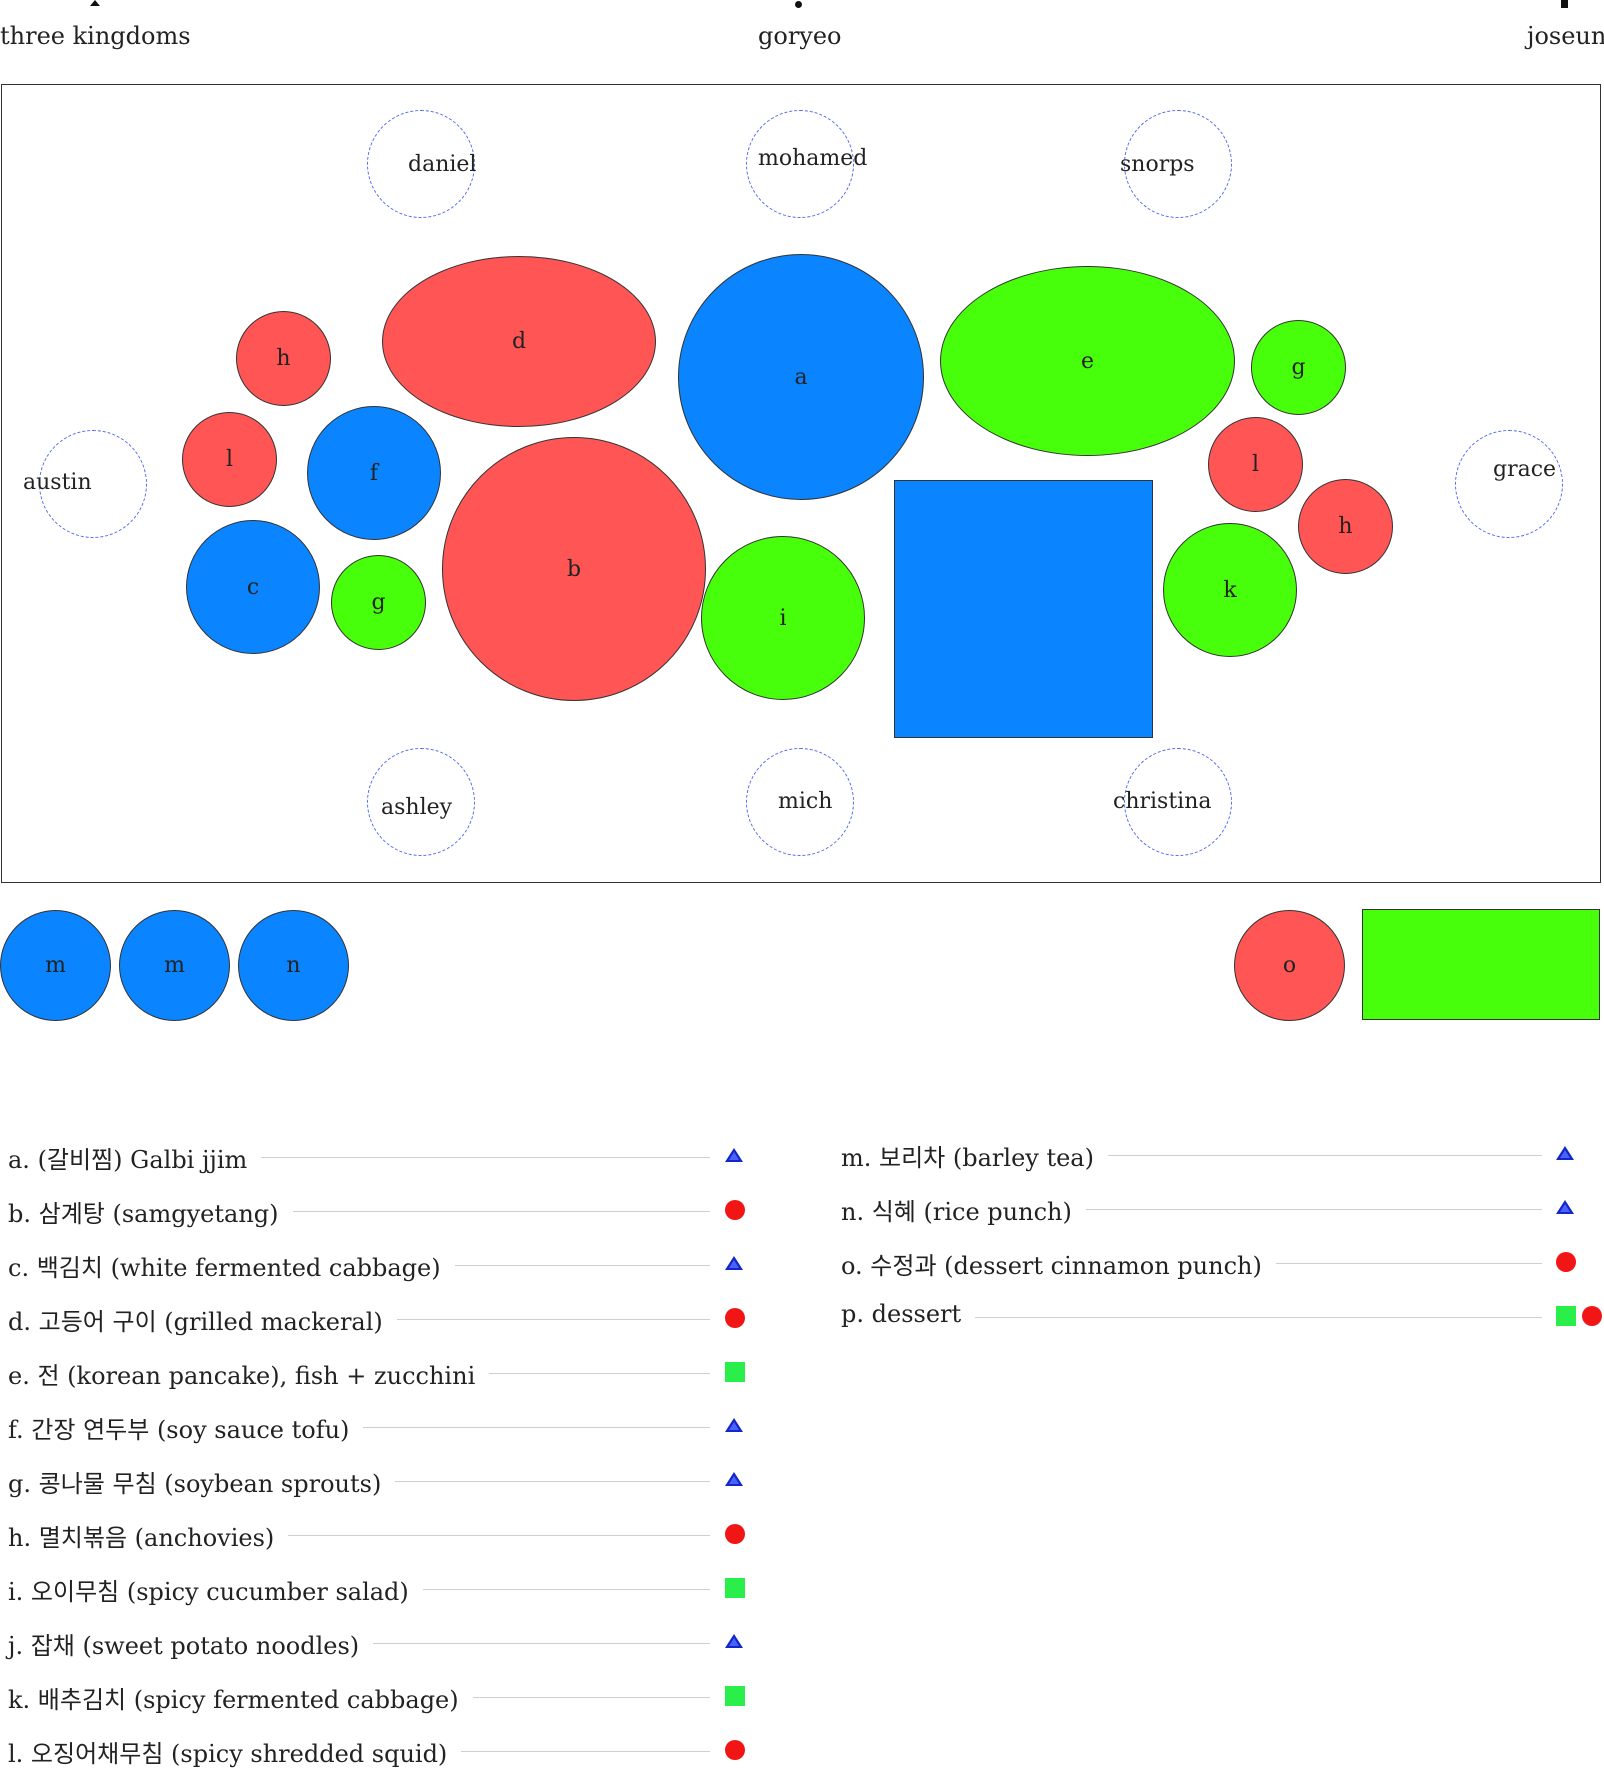  I want to click on dish-label: d, so click(519, 341).